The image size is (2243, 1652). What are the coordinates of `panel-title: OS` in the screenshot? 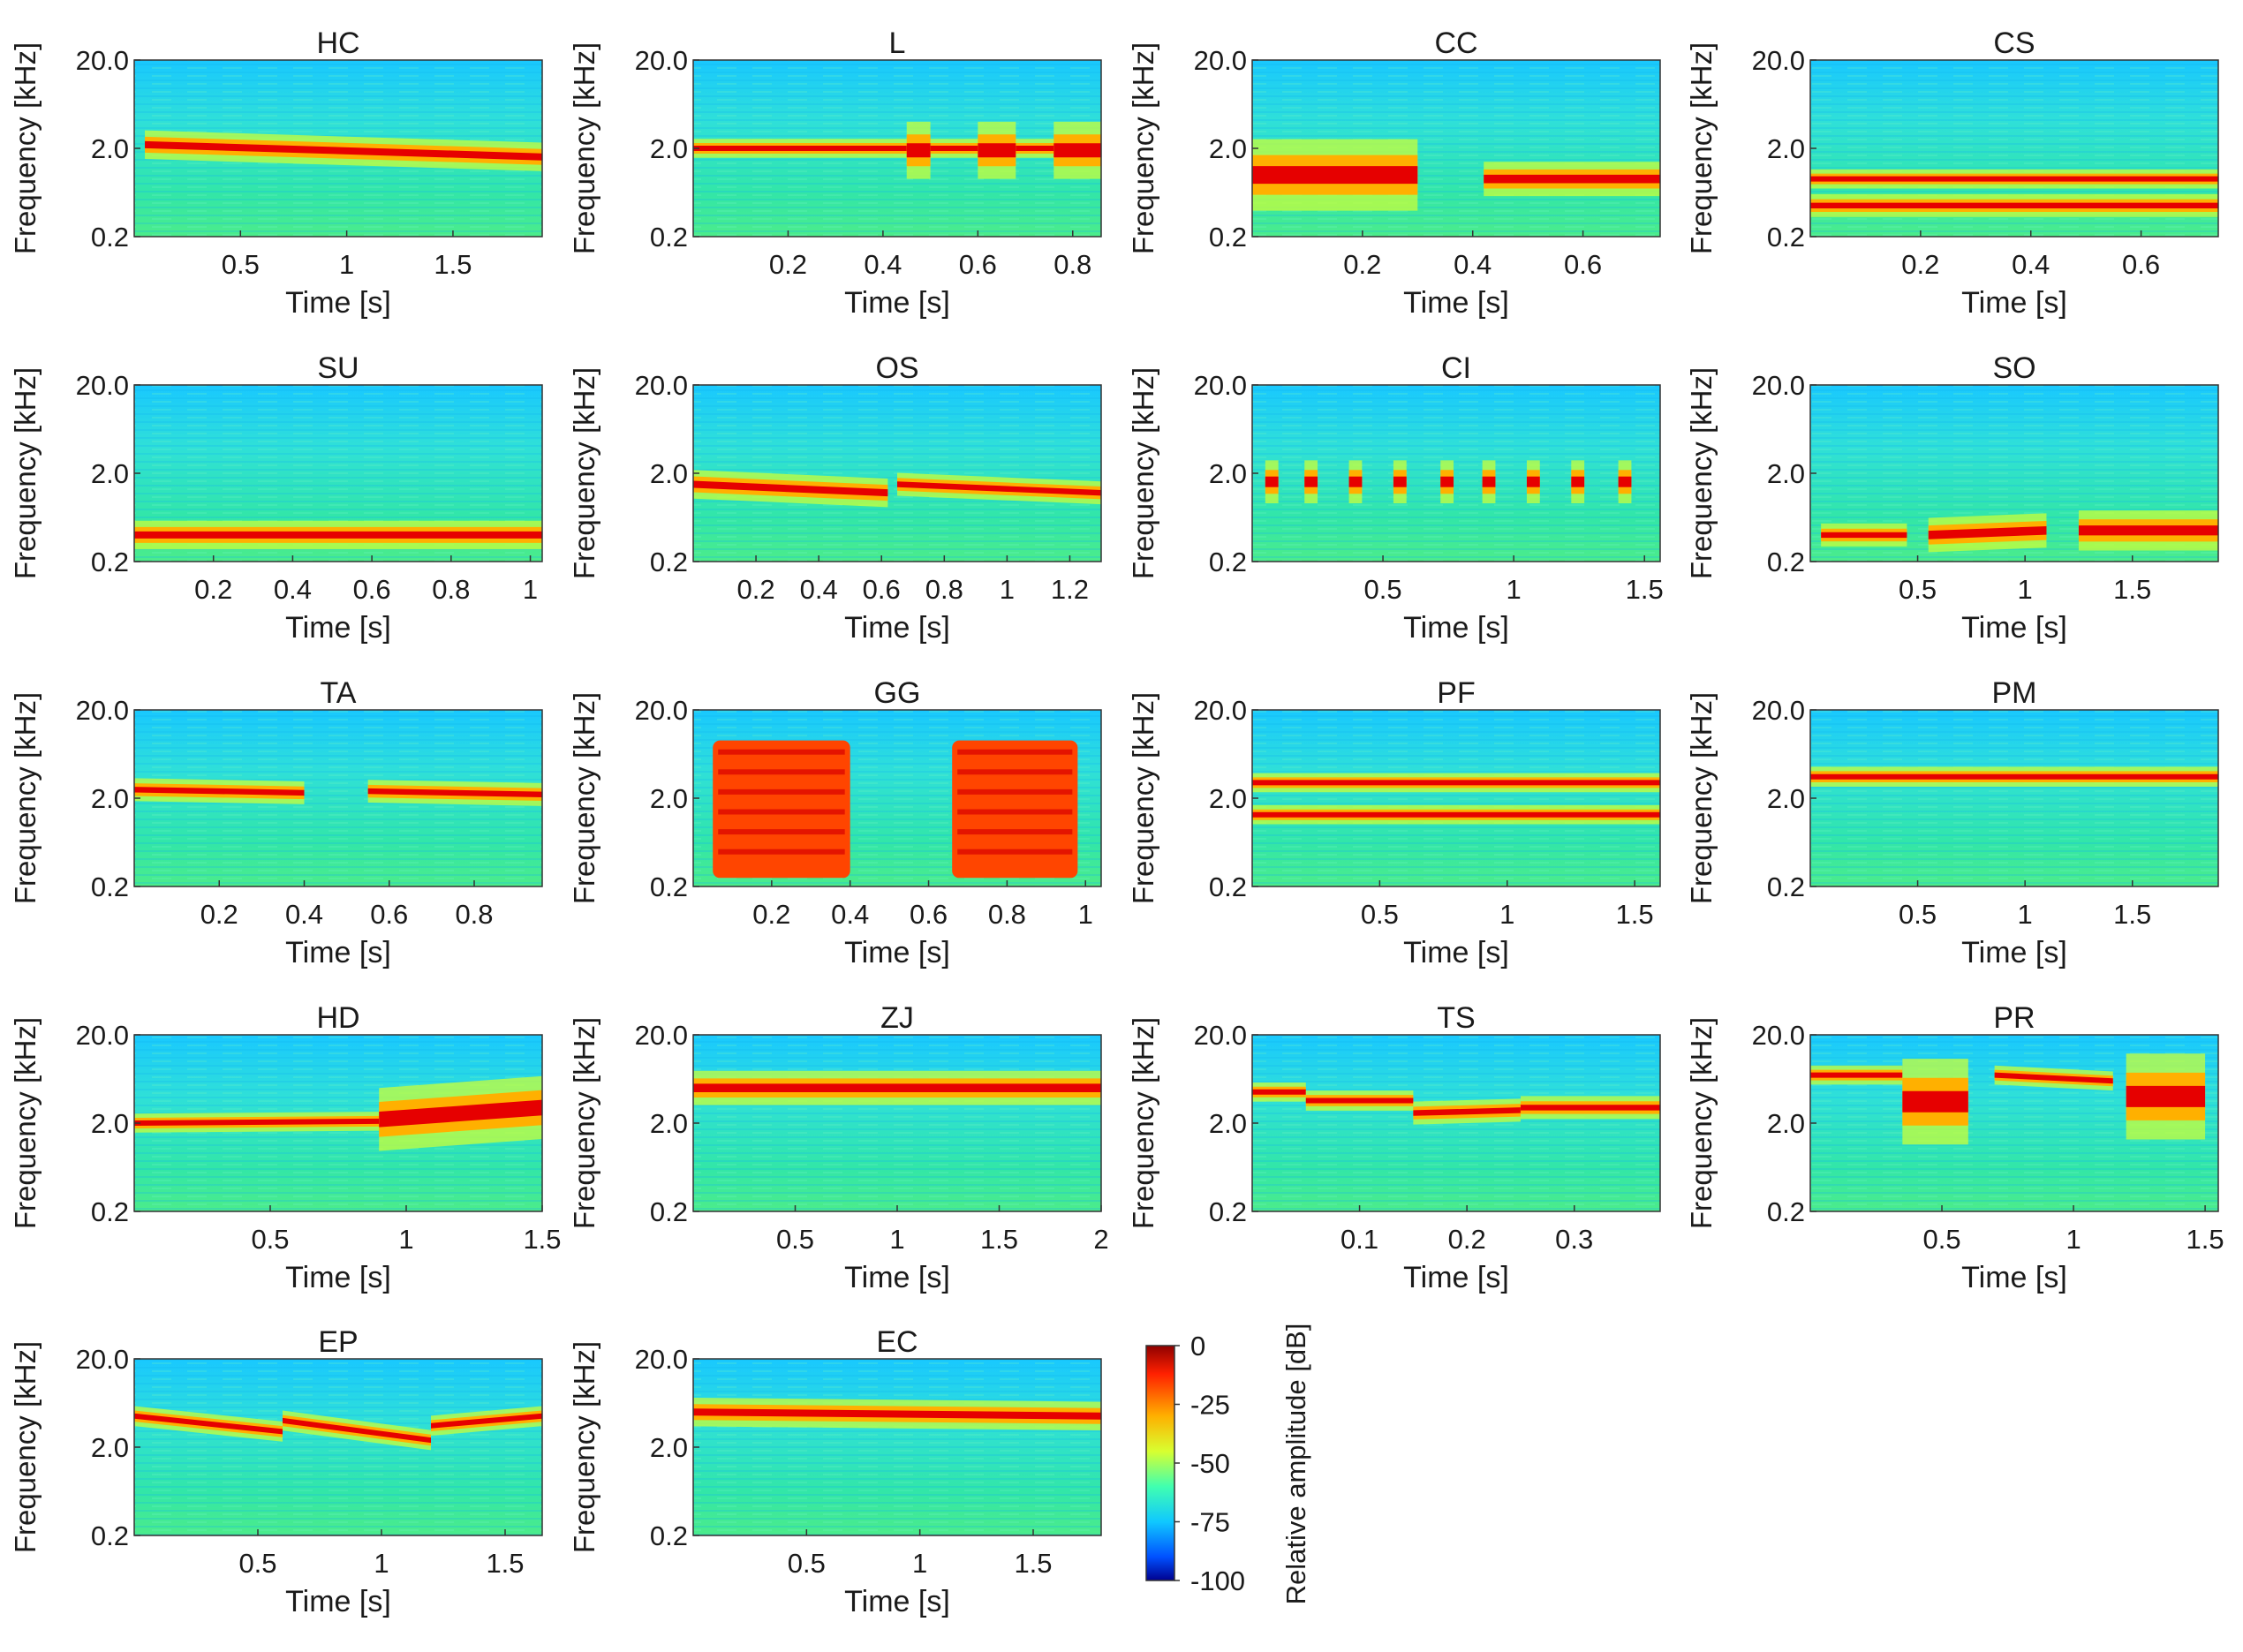 It's located at (896, 368).